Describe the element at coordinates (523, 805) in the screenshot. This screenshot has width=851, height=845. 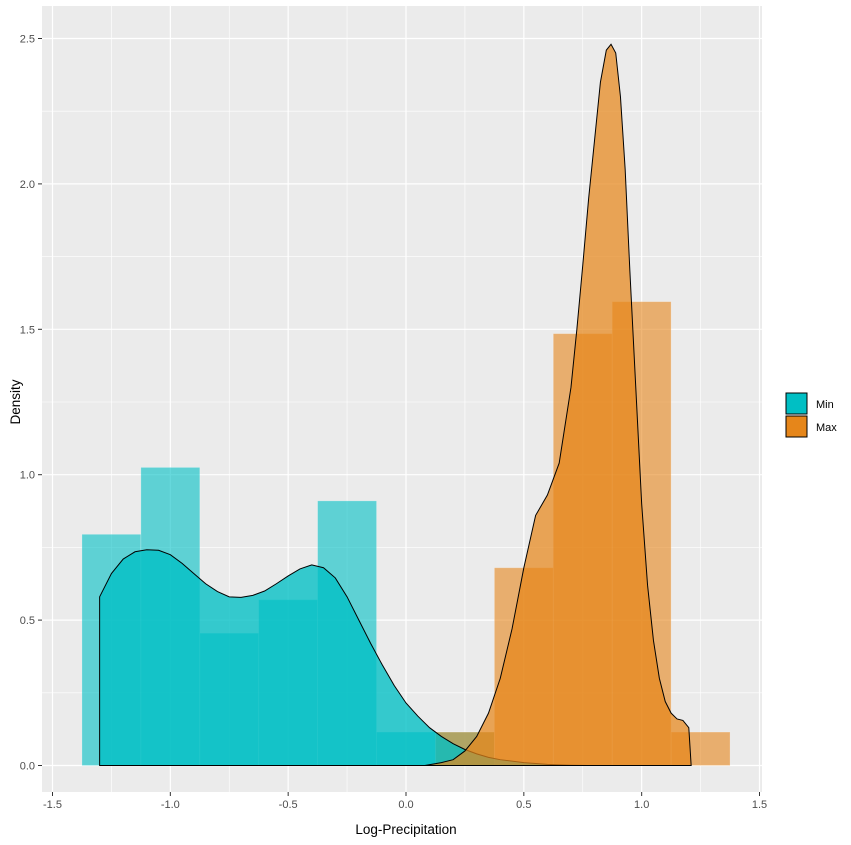
I see `x-tick-label: 0.5` at that location.